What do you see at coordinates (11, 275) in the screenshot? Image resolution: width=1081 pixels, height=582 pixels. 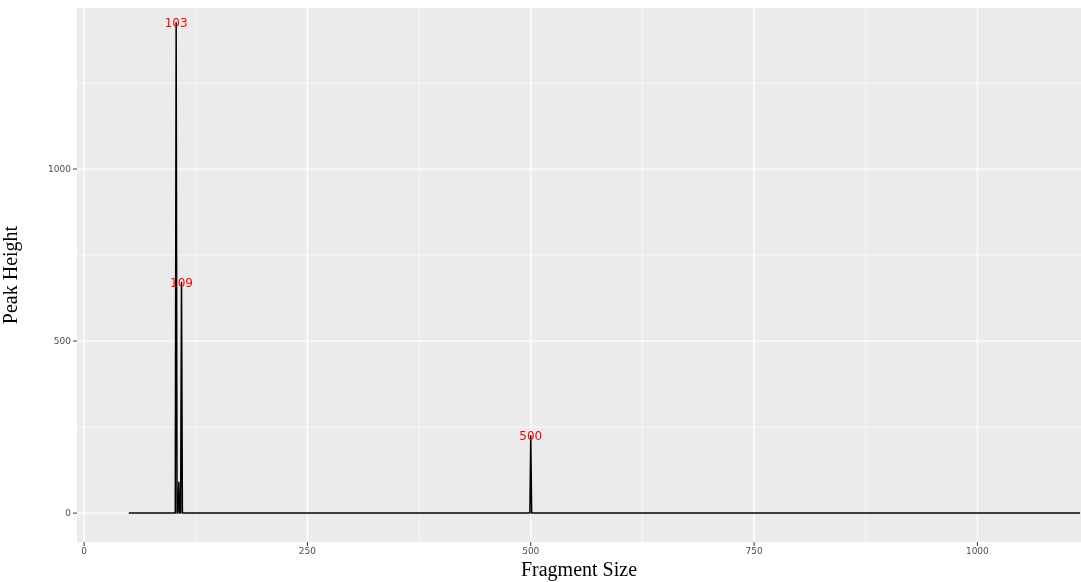 I see `y-axis-title: Peak Height` at bounding box center [11, 275].